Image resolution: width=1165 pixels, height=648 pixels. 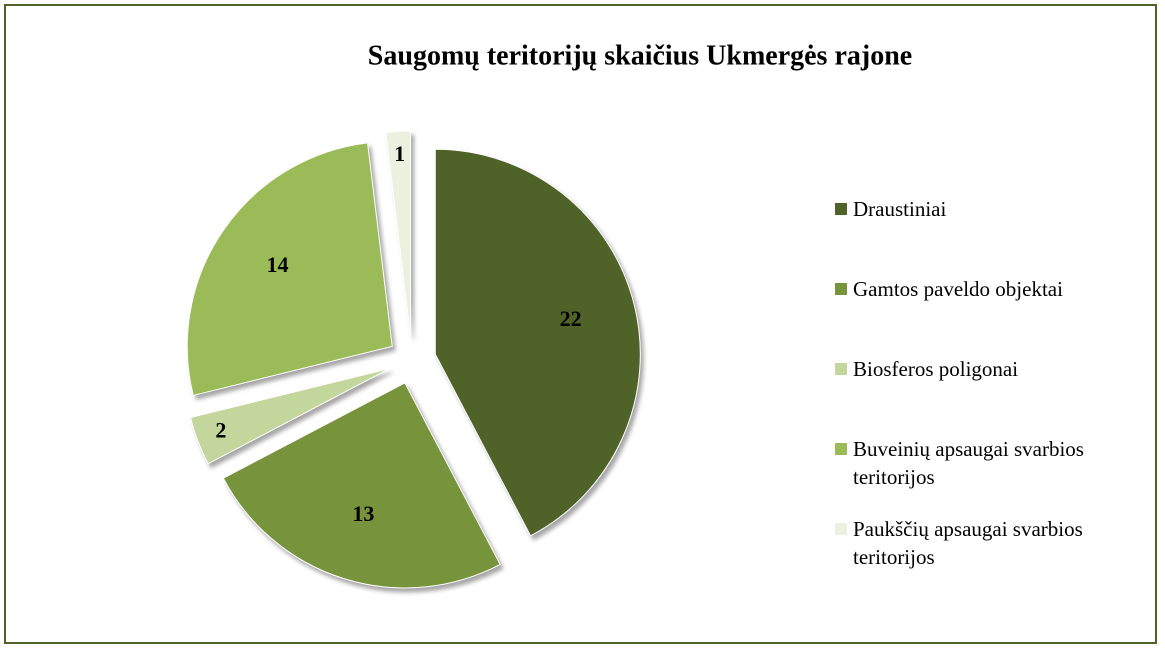 I want to click on data-label: 2, so click(x=220, y=430).